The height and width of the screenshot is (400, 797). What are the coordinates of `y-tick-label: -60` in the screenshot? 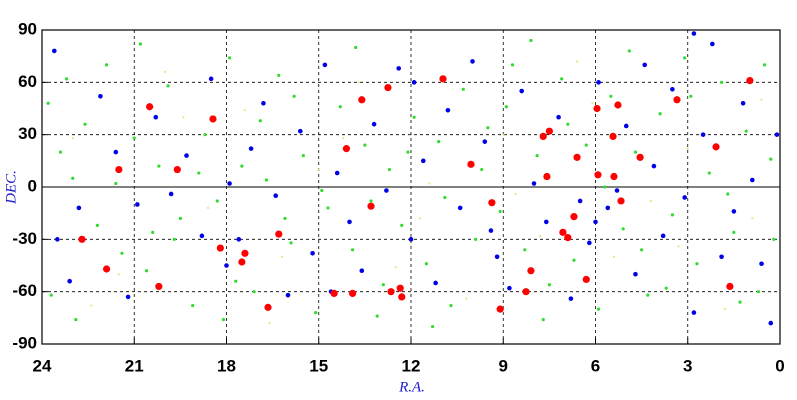 It's located at (24, 290).